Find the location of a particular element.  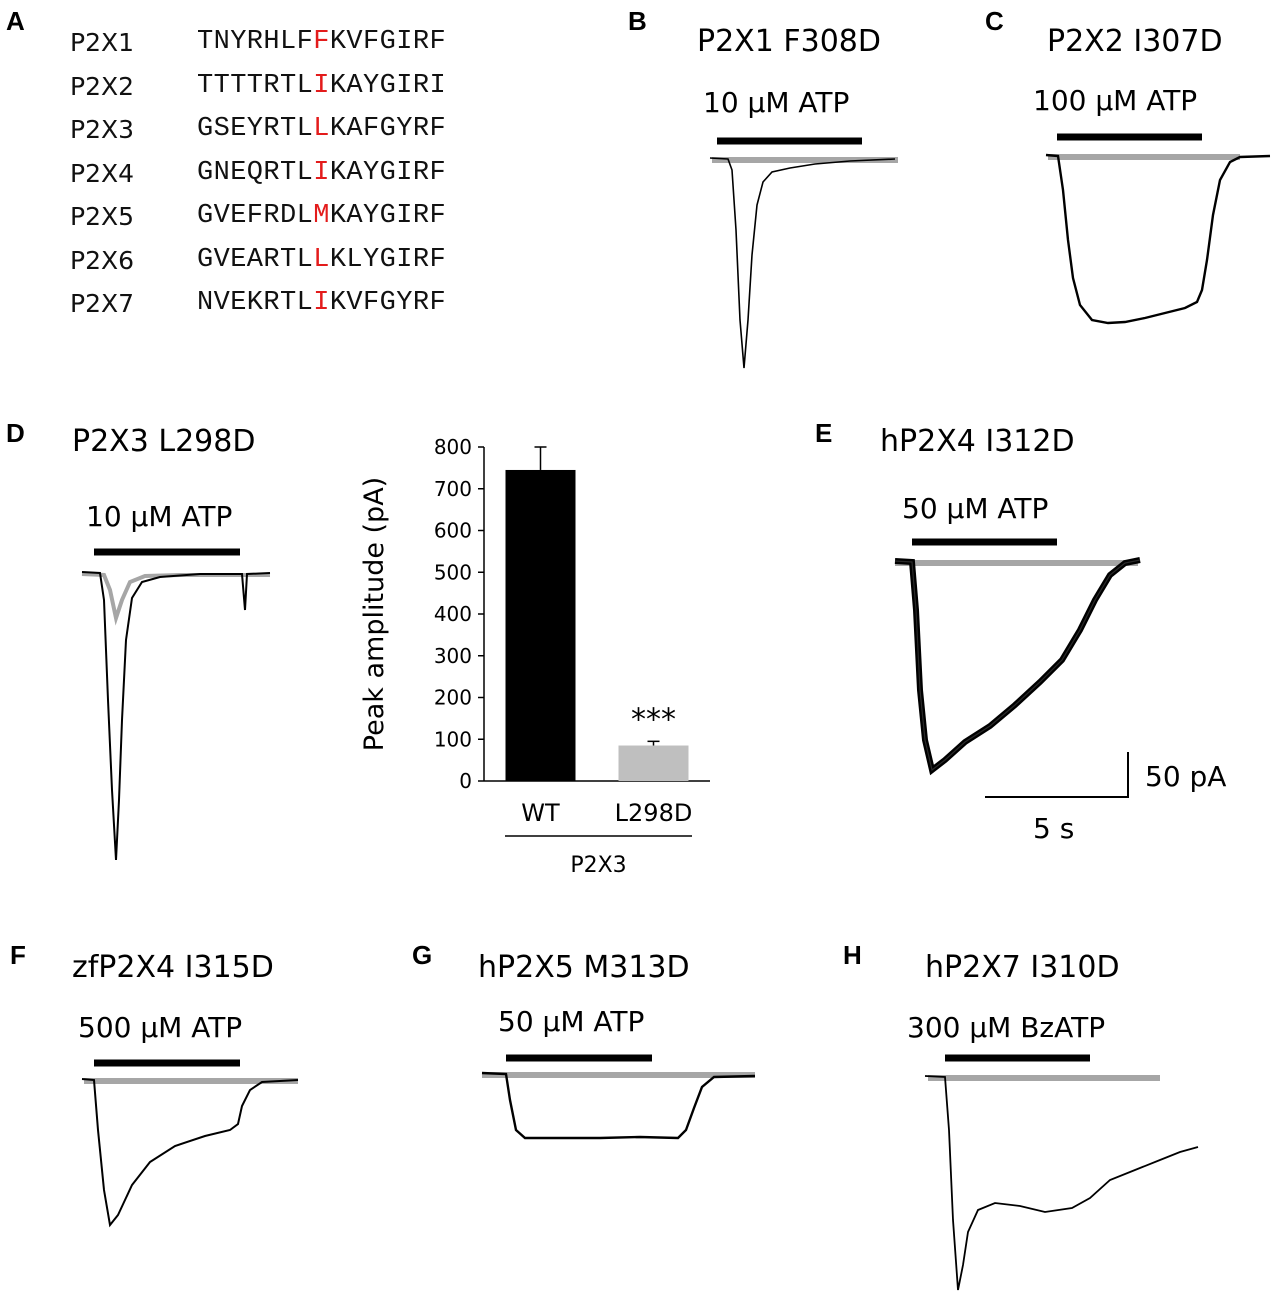

trace-wt-d is located at coordinates (175, 599).